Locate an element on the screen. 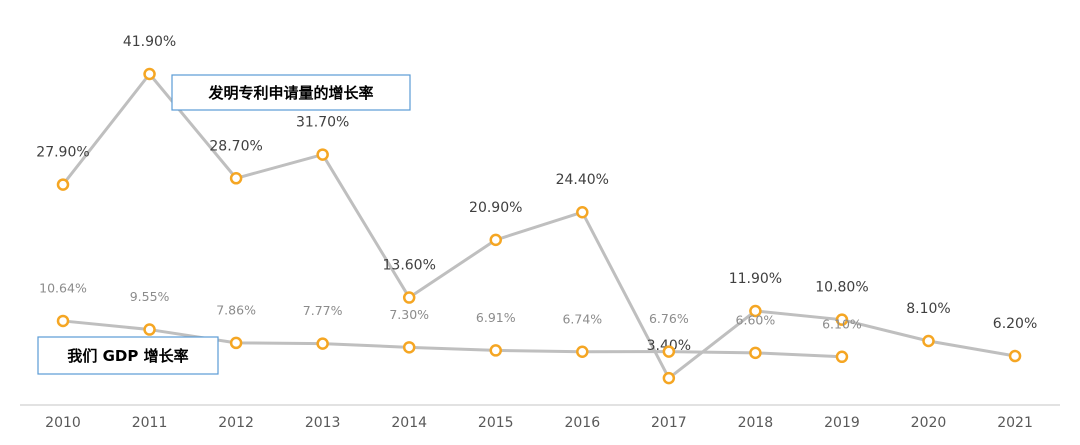 Image resolution: width=1080 pixels, height=445 pixels. data-label: 6.74% is located at coordinates (582, 318).